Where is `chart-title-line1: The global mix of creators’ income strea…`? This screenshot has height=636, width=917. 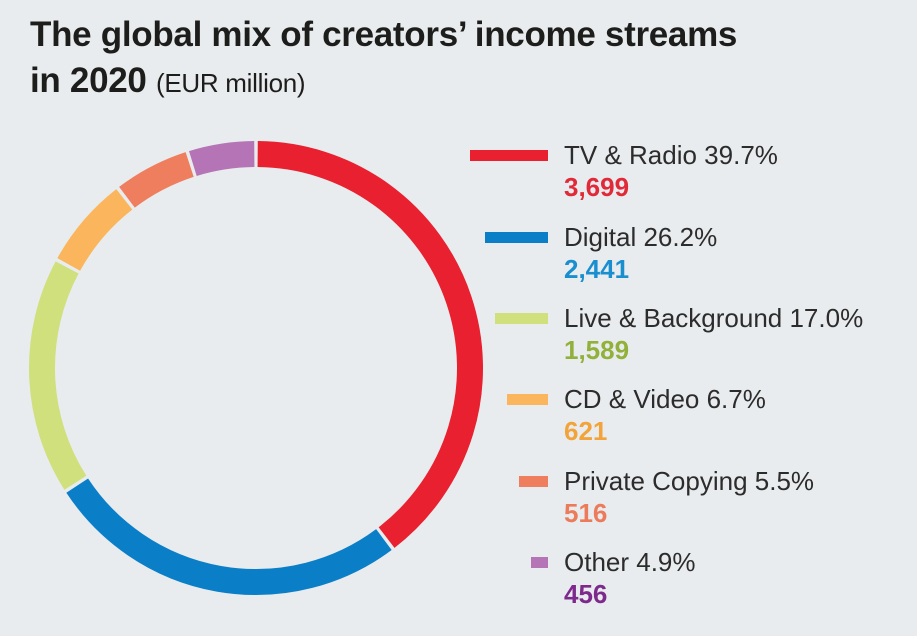 chart-title-line1: The global mix of creators’ income strea… is located at coordinates (384, 34).